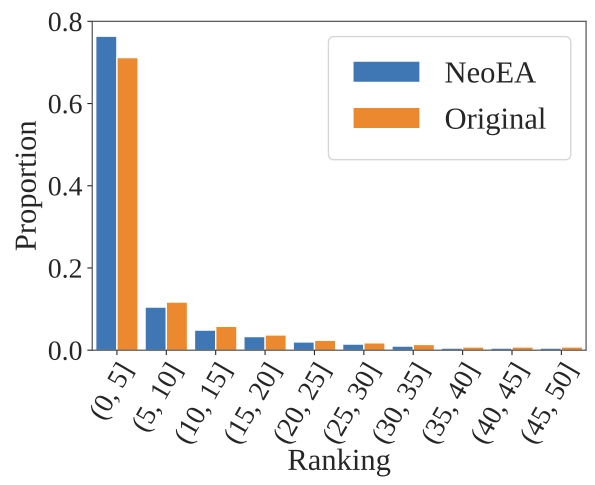 Image resolution: width=595 pixels, height=485 pixels. Describe the element at coordinates (490, 72) in the screenshot. I see `legend-label: NeoEA` at that location.